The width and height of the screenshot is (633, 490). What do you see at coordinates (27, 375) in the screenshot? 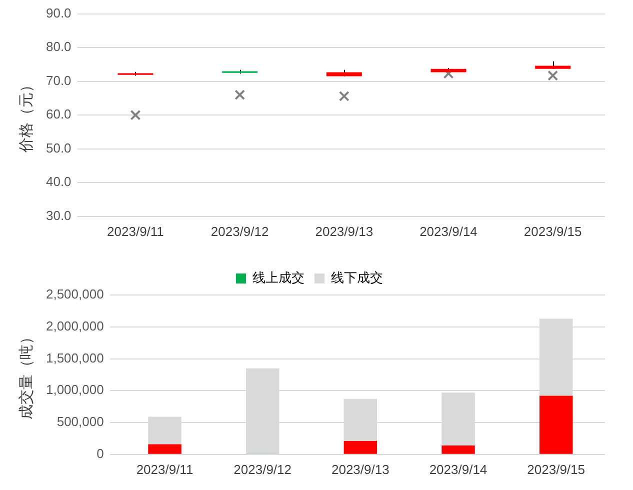
I see `y-axis-title: 成交量（吨）` at bounding box center [27, 375].